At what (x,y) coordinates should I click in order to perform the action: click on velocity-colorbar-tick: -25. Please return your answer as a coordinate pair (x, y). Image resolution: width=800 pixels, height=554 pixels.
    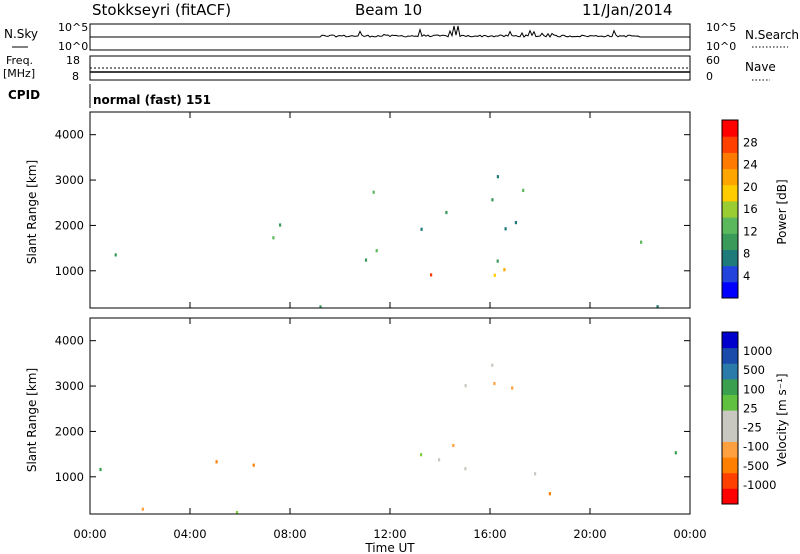
    Looking at the image, I should click on (752, 428).